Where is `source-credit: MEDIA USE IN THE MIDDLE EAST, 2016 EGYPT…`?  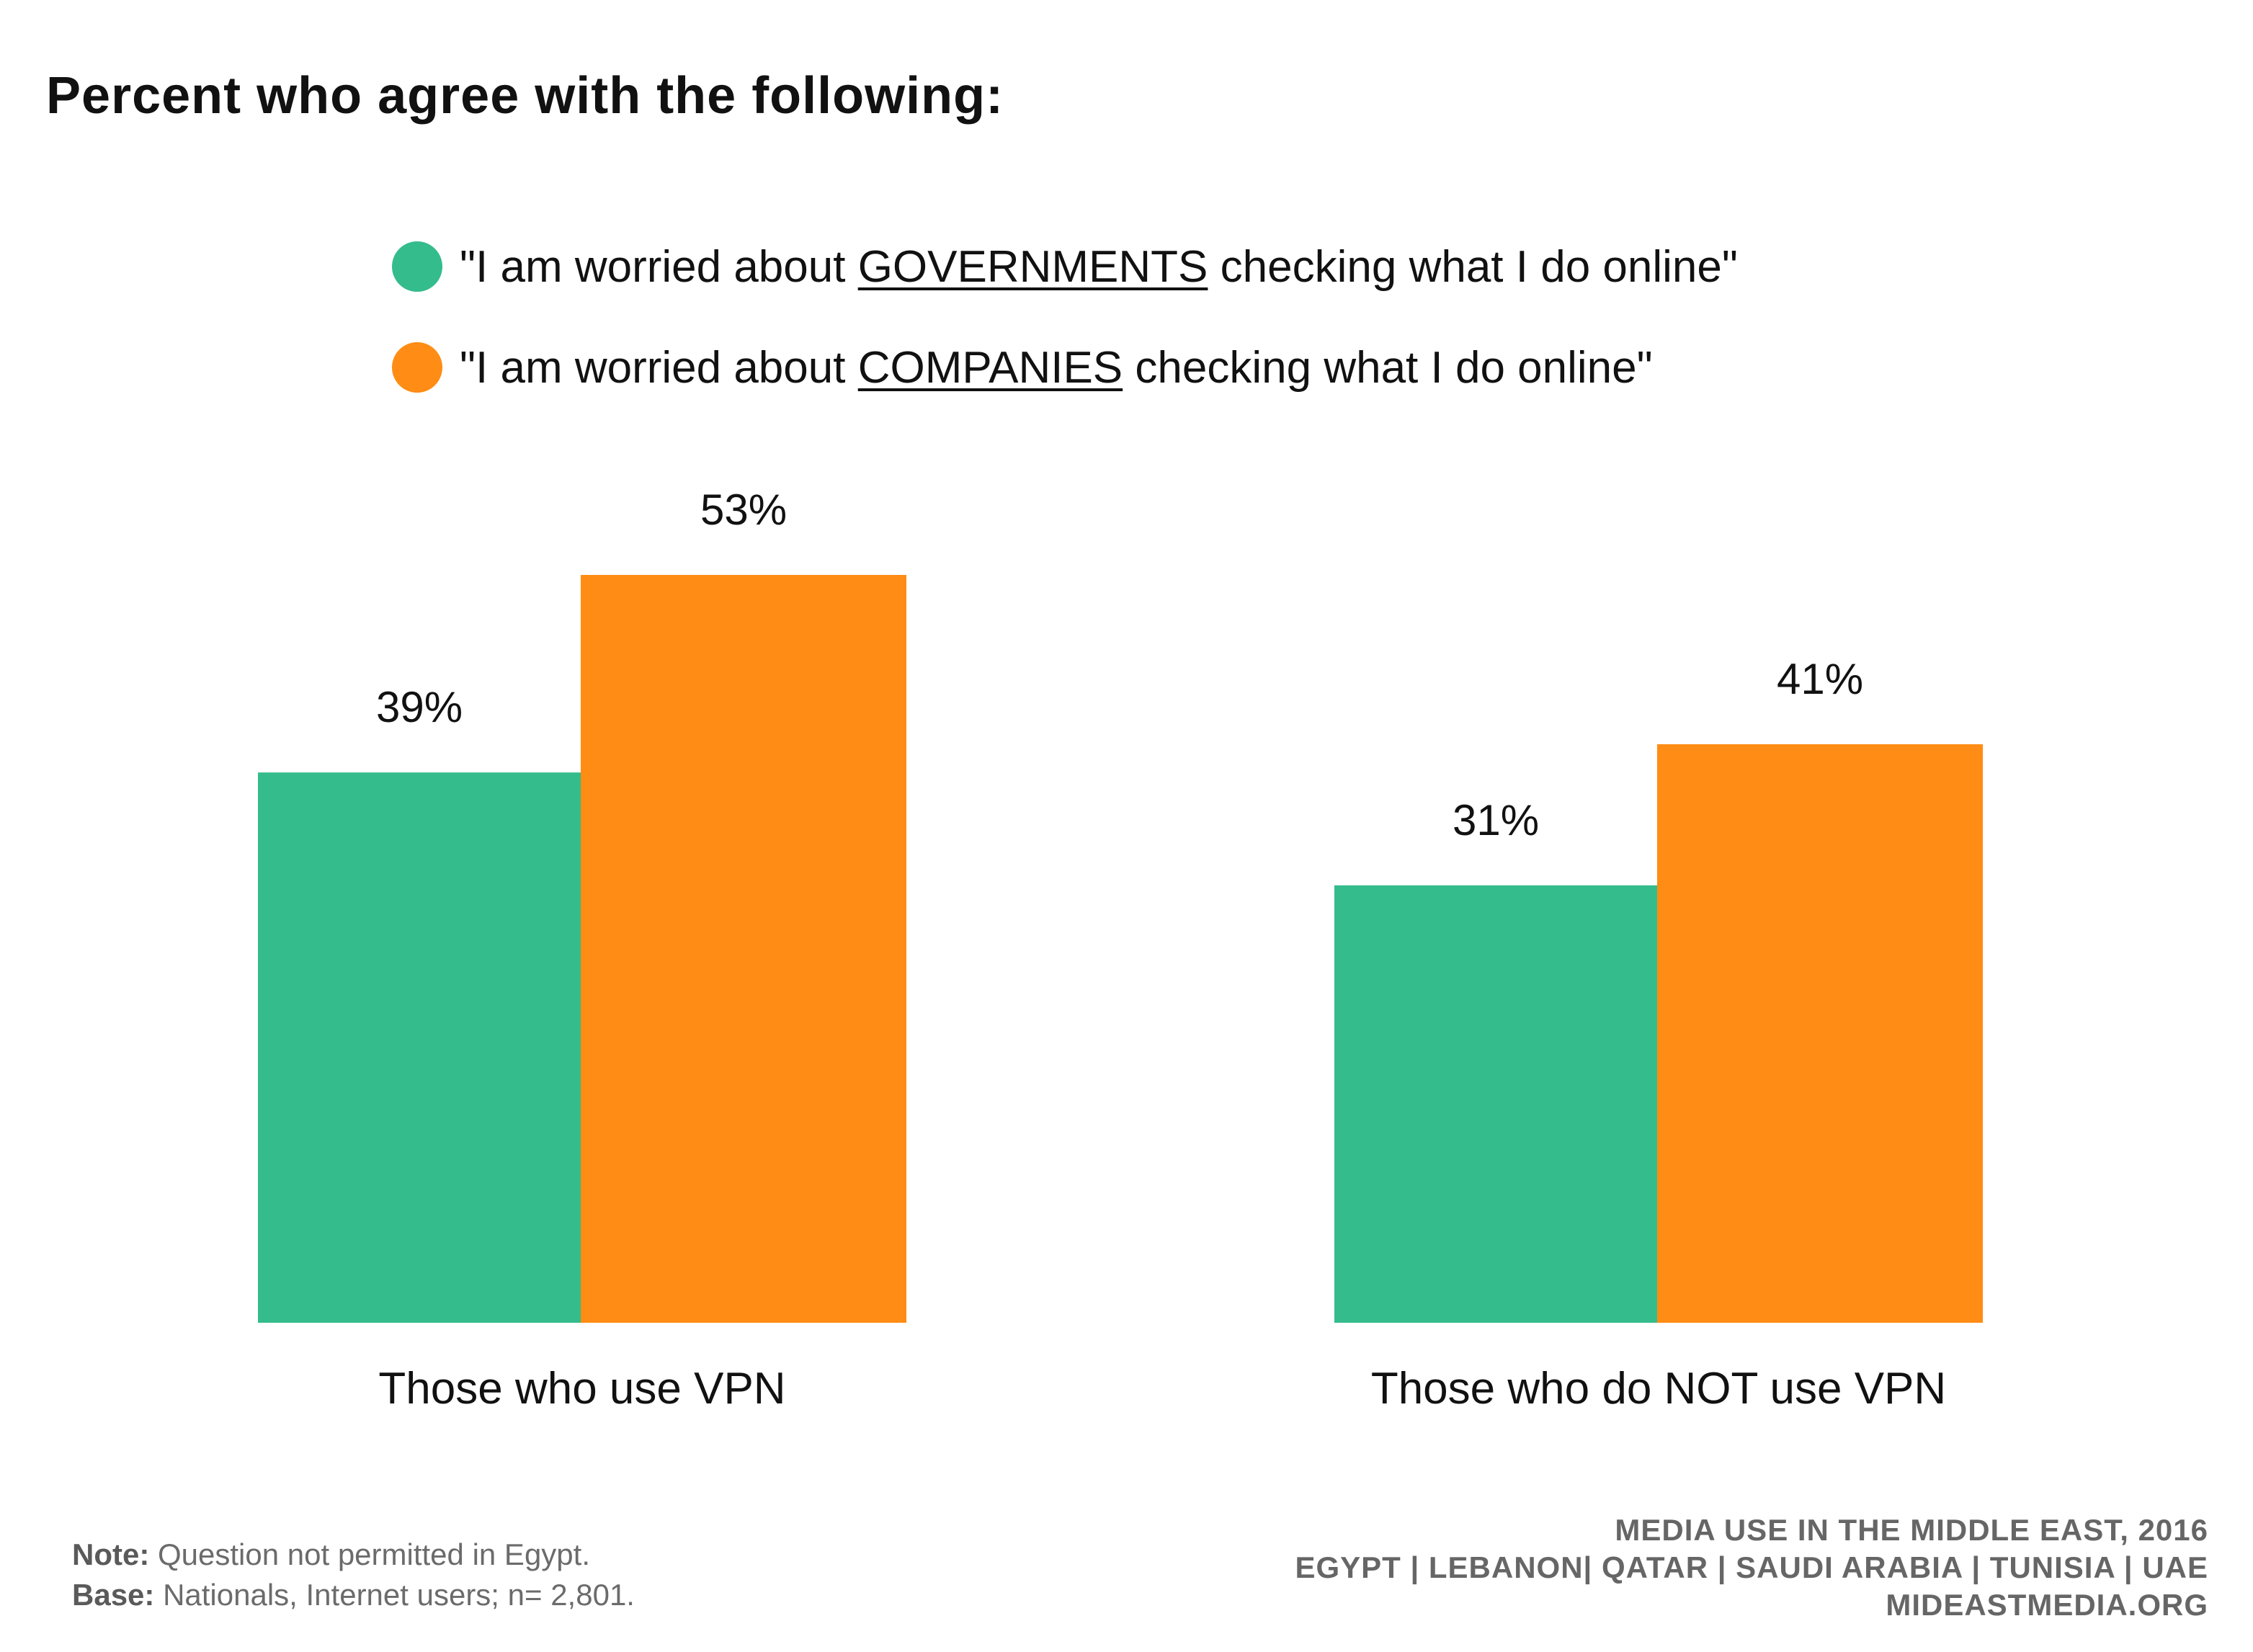 source-credit: MEDIA USE IN THE MIDDLE EAST, 2016 EGYPT… is located at coordinates (1751, 1568).